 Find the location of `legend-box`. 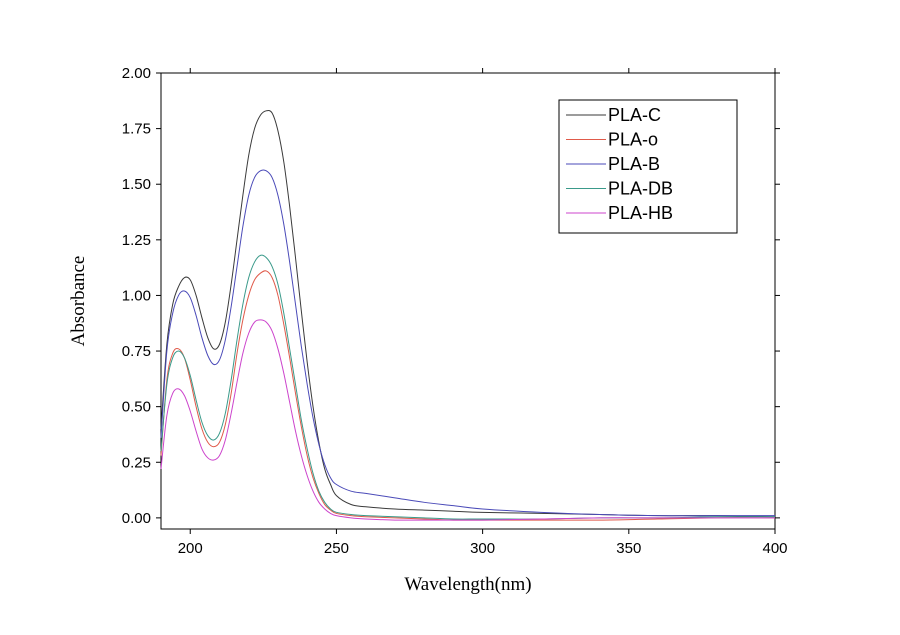

legend-box is located at coordinates (648, 166).